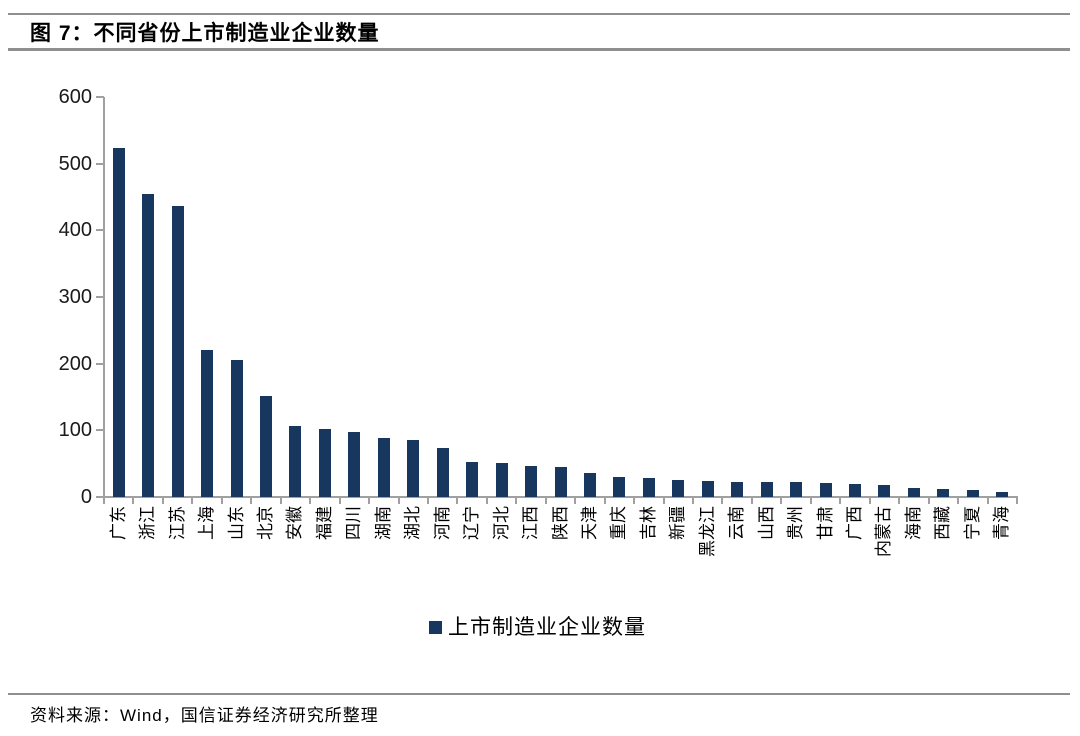  I want to click on category-label: 甘肃, so click(825, 523).